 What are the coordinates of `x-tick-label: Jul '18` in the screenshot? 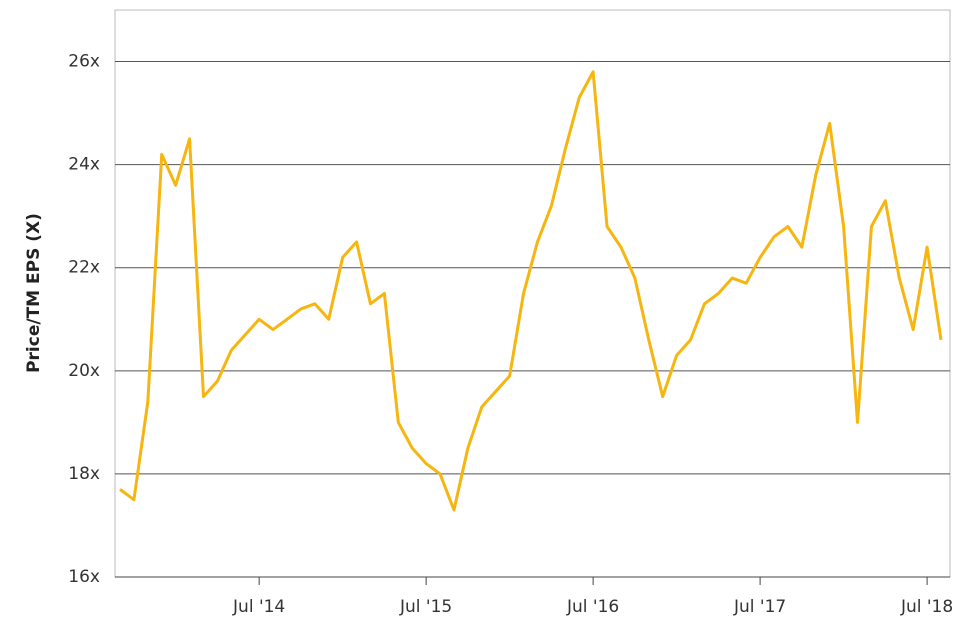 It's located at (926, 607).